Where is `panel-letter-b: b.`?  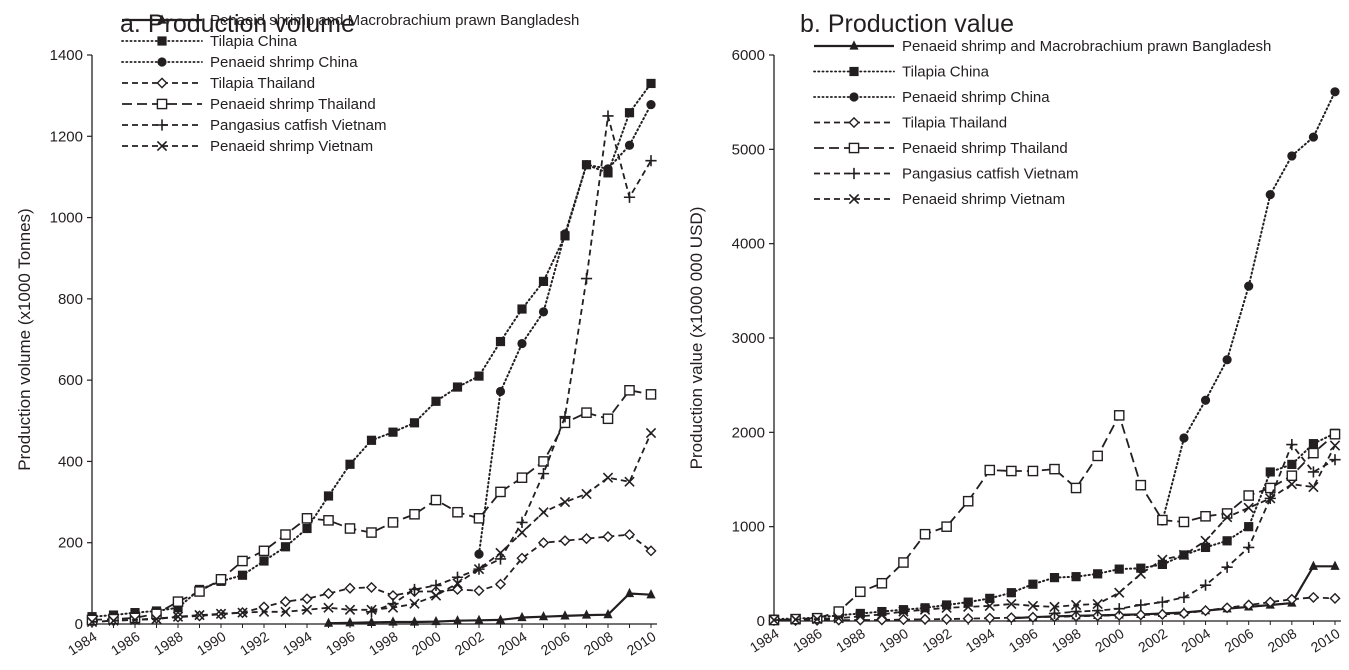 panel-letter-b: b. is located at coordinates (810, 24).